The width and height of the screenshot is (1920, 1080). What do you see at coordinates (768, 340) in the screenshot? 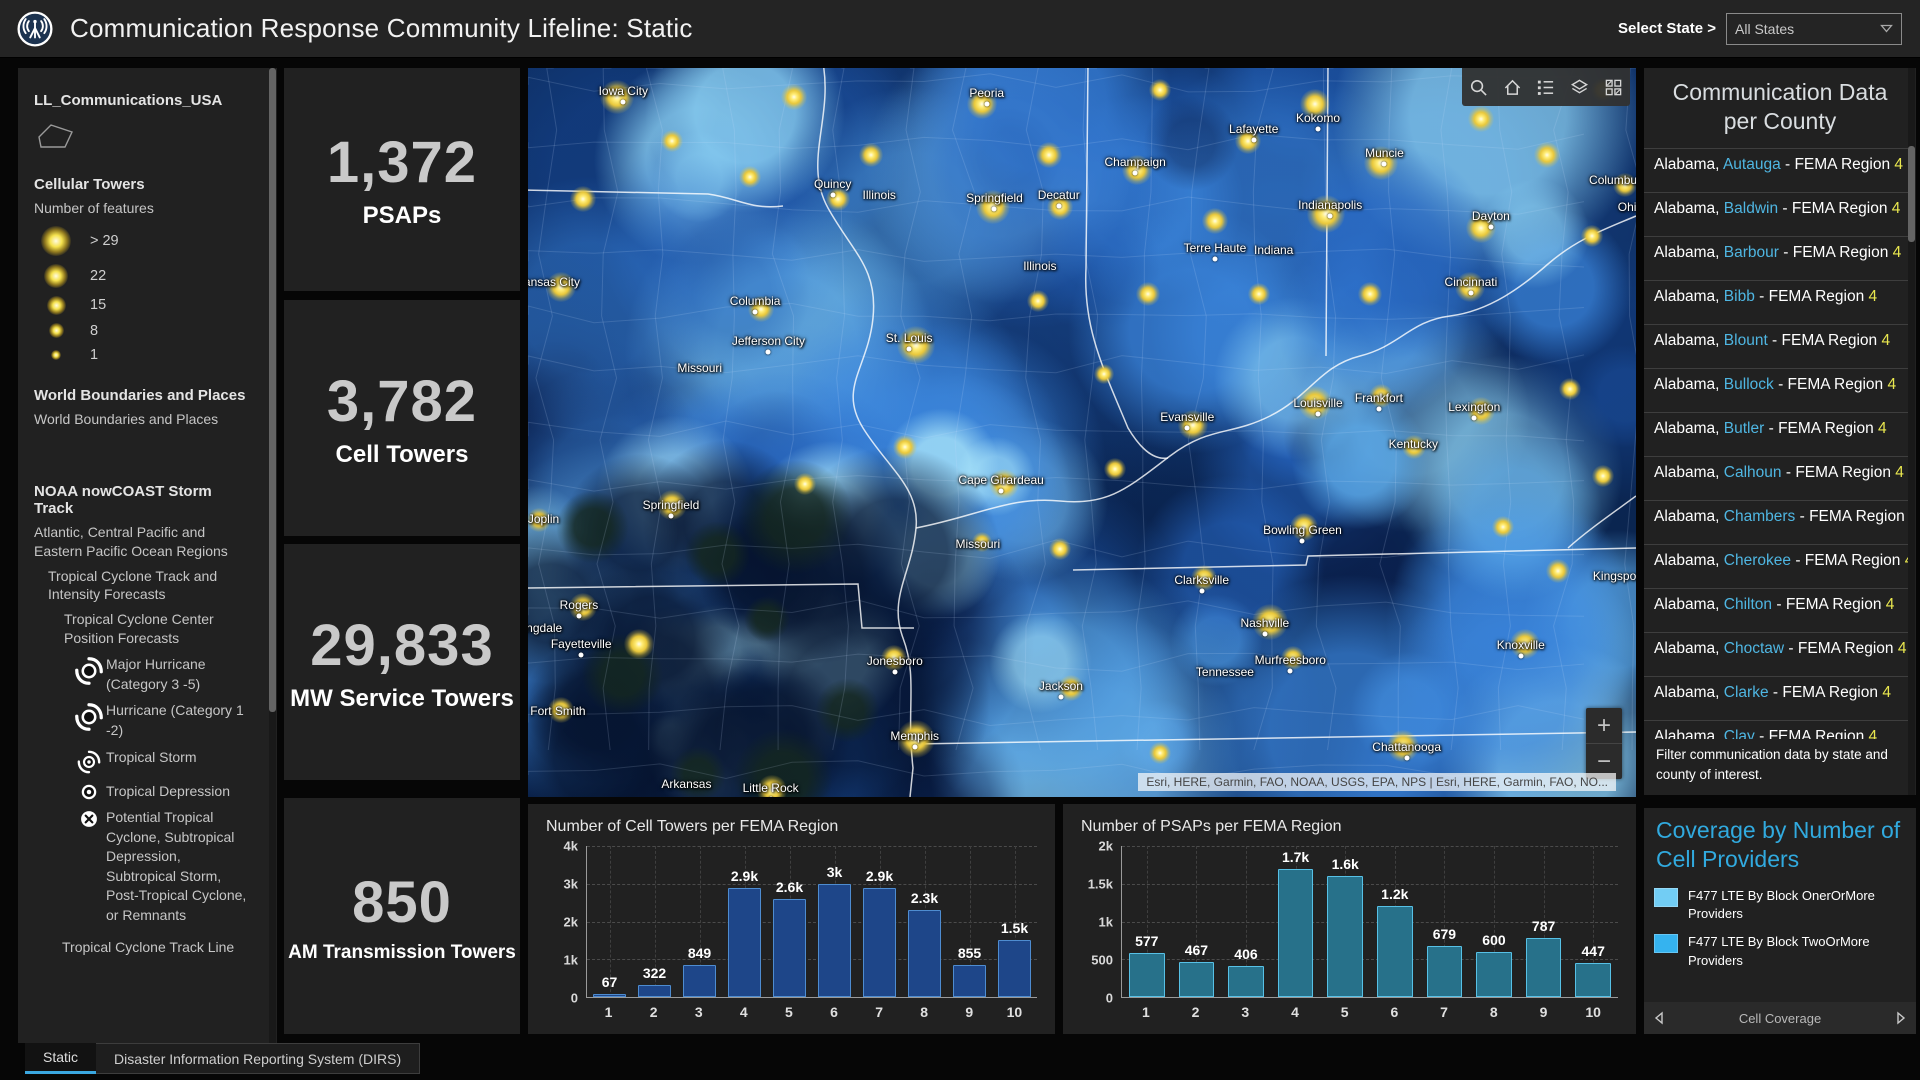
I see `city-label: Jefferson City` at bounding box center [768, 340].